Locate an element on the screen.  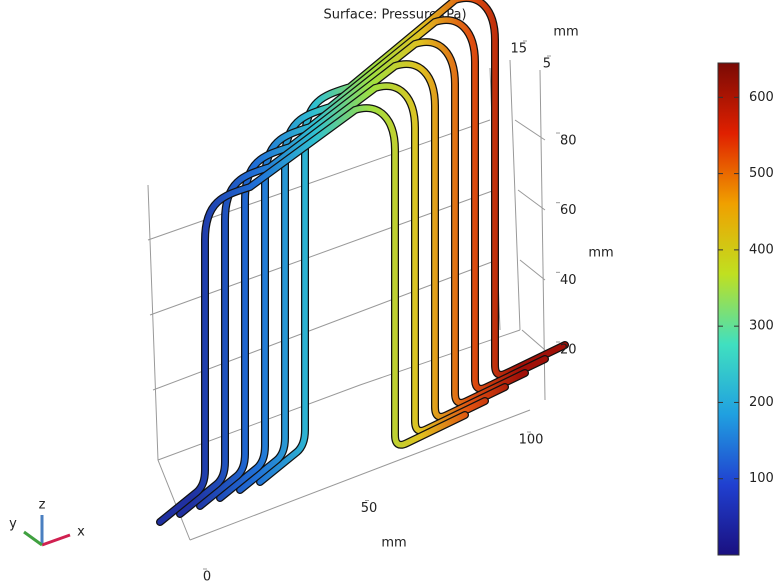
triad: z x y is located at coordinates (47, 522).